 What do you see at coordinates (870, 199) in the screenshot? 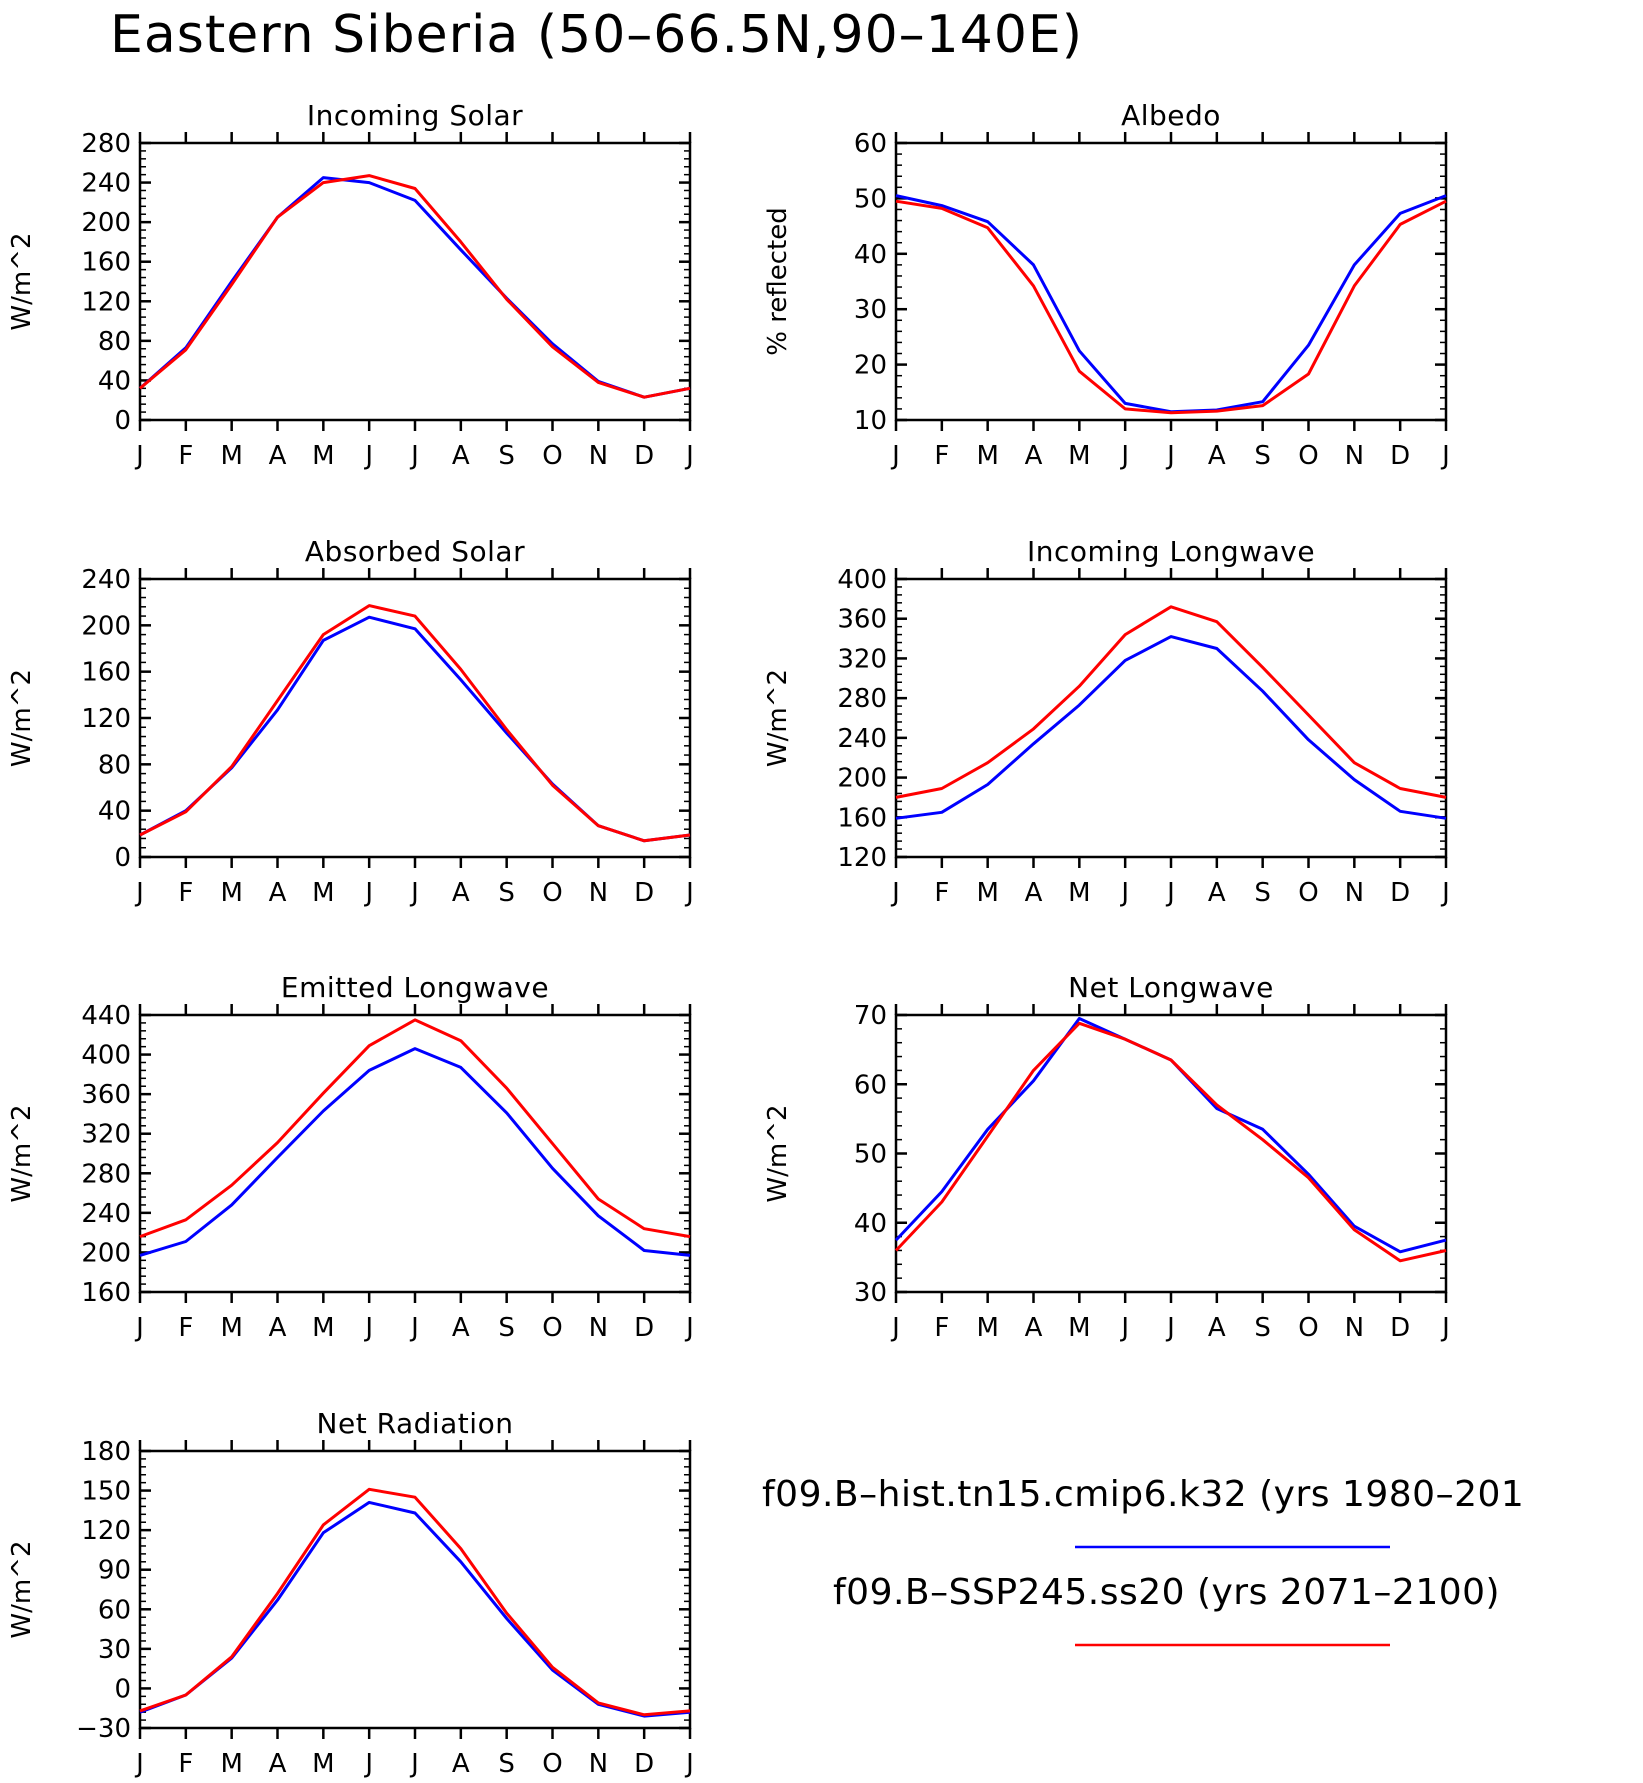
I see `y-tick-label: 50` at bounding box center [870, 199].